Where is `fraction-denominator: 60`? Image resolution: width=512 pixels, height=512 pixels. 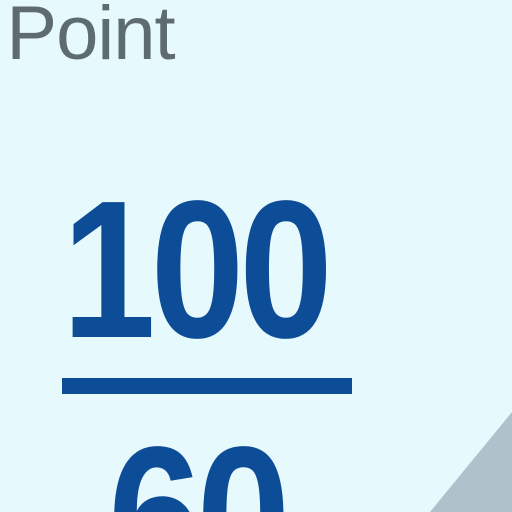
fraction-denominator: 60 is located at coordinates (199, 465).